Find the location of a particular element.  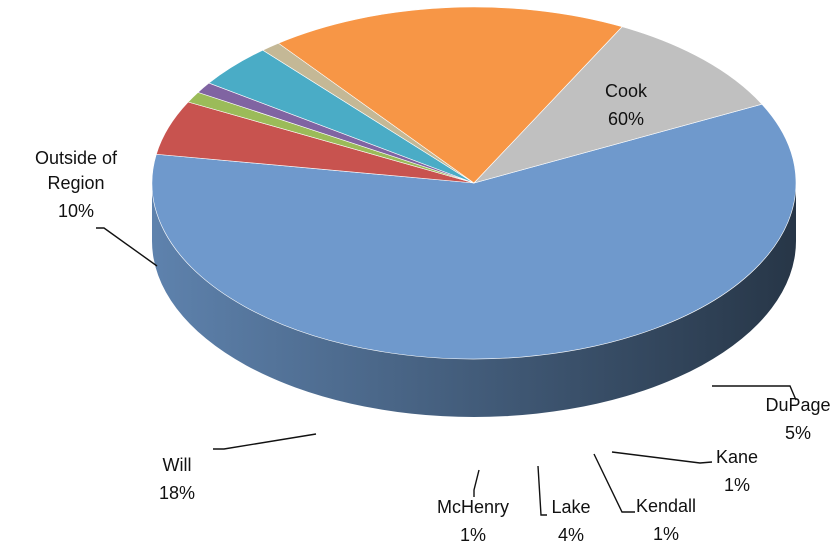

data-label-cook-name: Cook is located at coordinates (626, 91).